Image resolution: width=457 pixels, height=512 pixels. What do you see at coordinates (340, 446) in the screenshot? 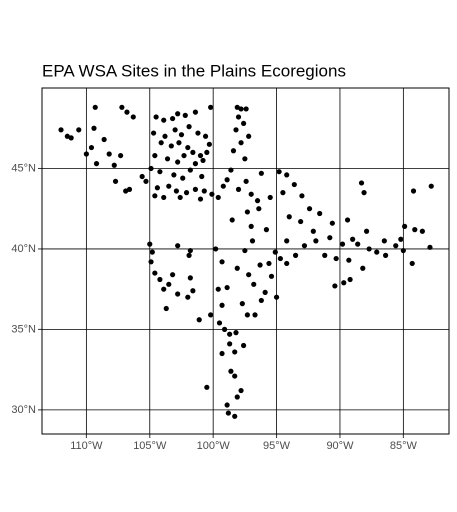
I see `x-tick-label: 90°W` at bounding box center [340, 446].